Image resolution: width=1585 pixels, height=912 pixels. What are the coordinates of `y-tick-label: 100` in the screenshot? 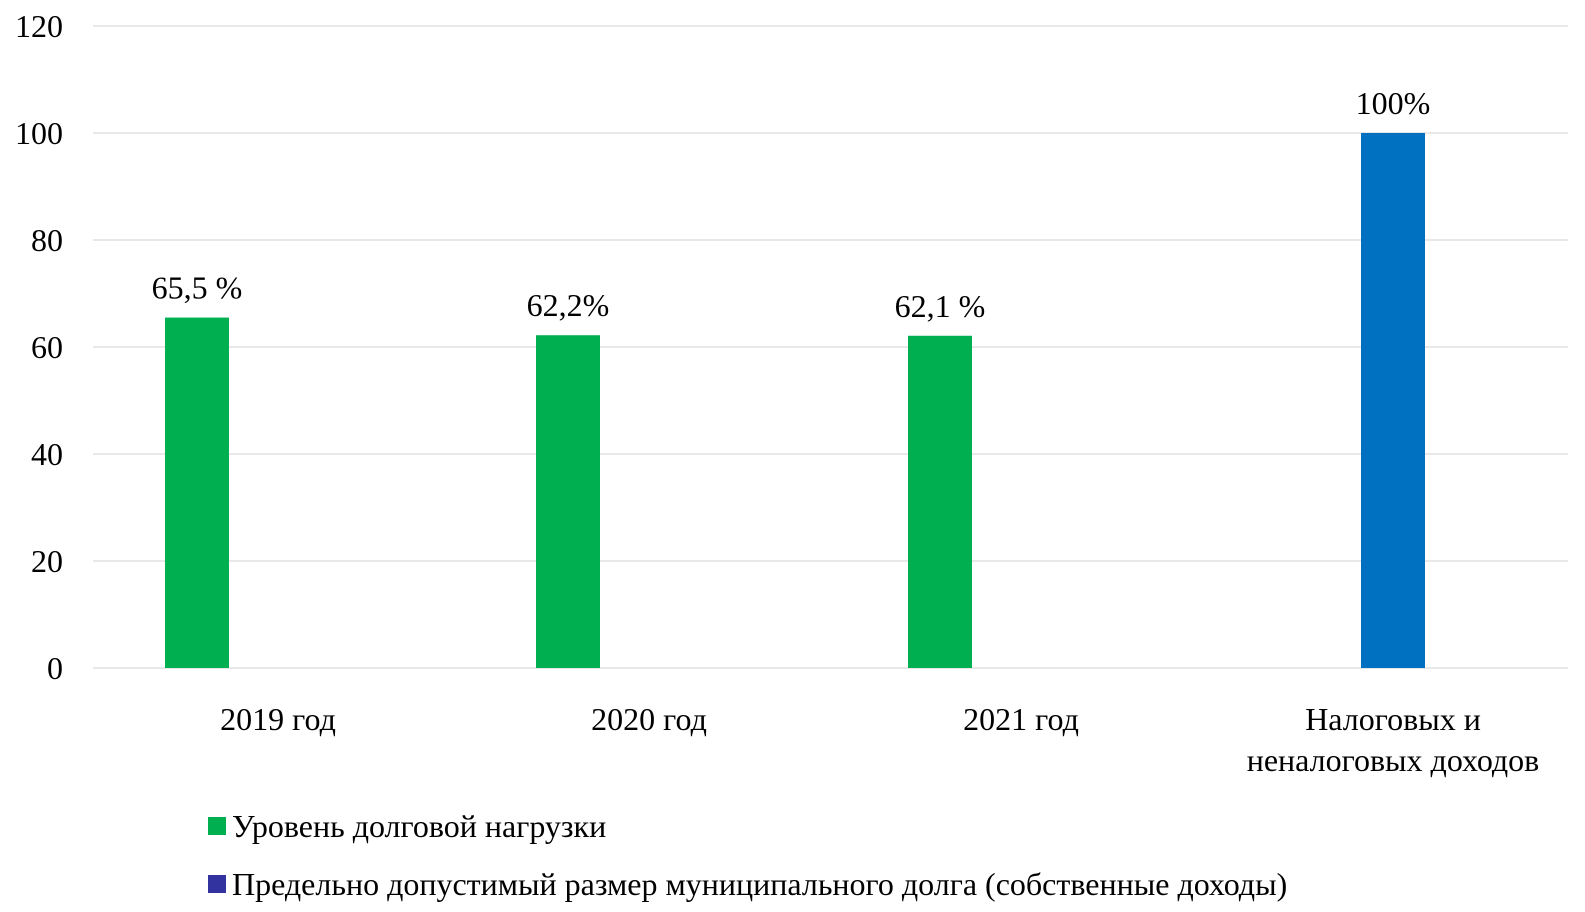 It's located at (39, 133).